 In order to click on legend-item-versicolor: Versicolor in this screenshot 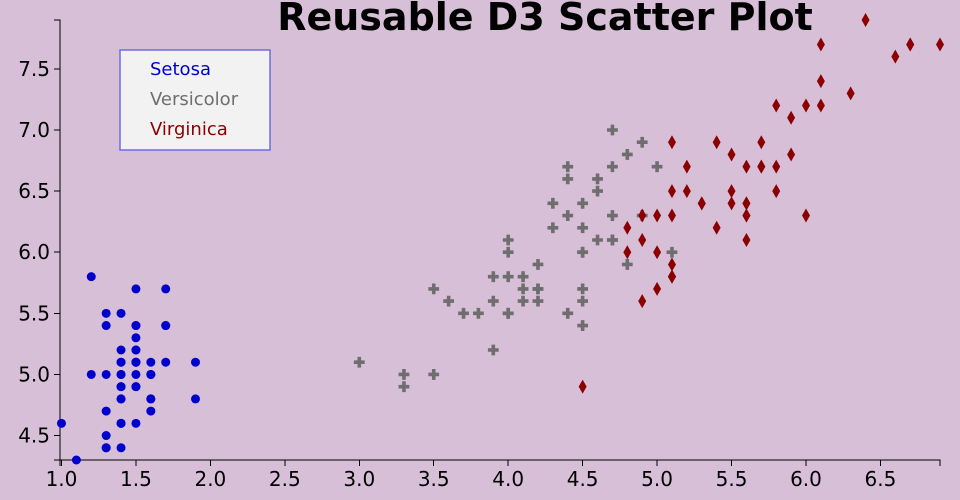, I will do `click(194, 99)`.